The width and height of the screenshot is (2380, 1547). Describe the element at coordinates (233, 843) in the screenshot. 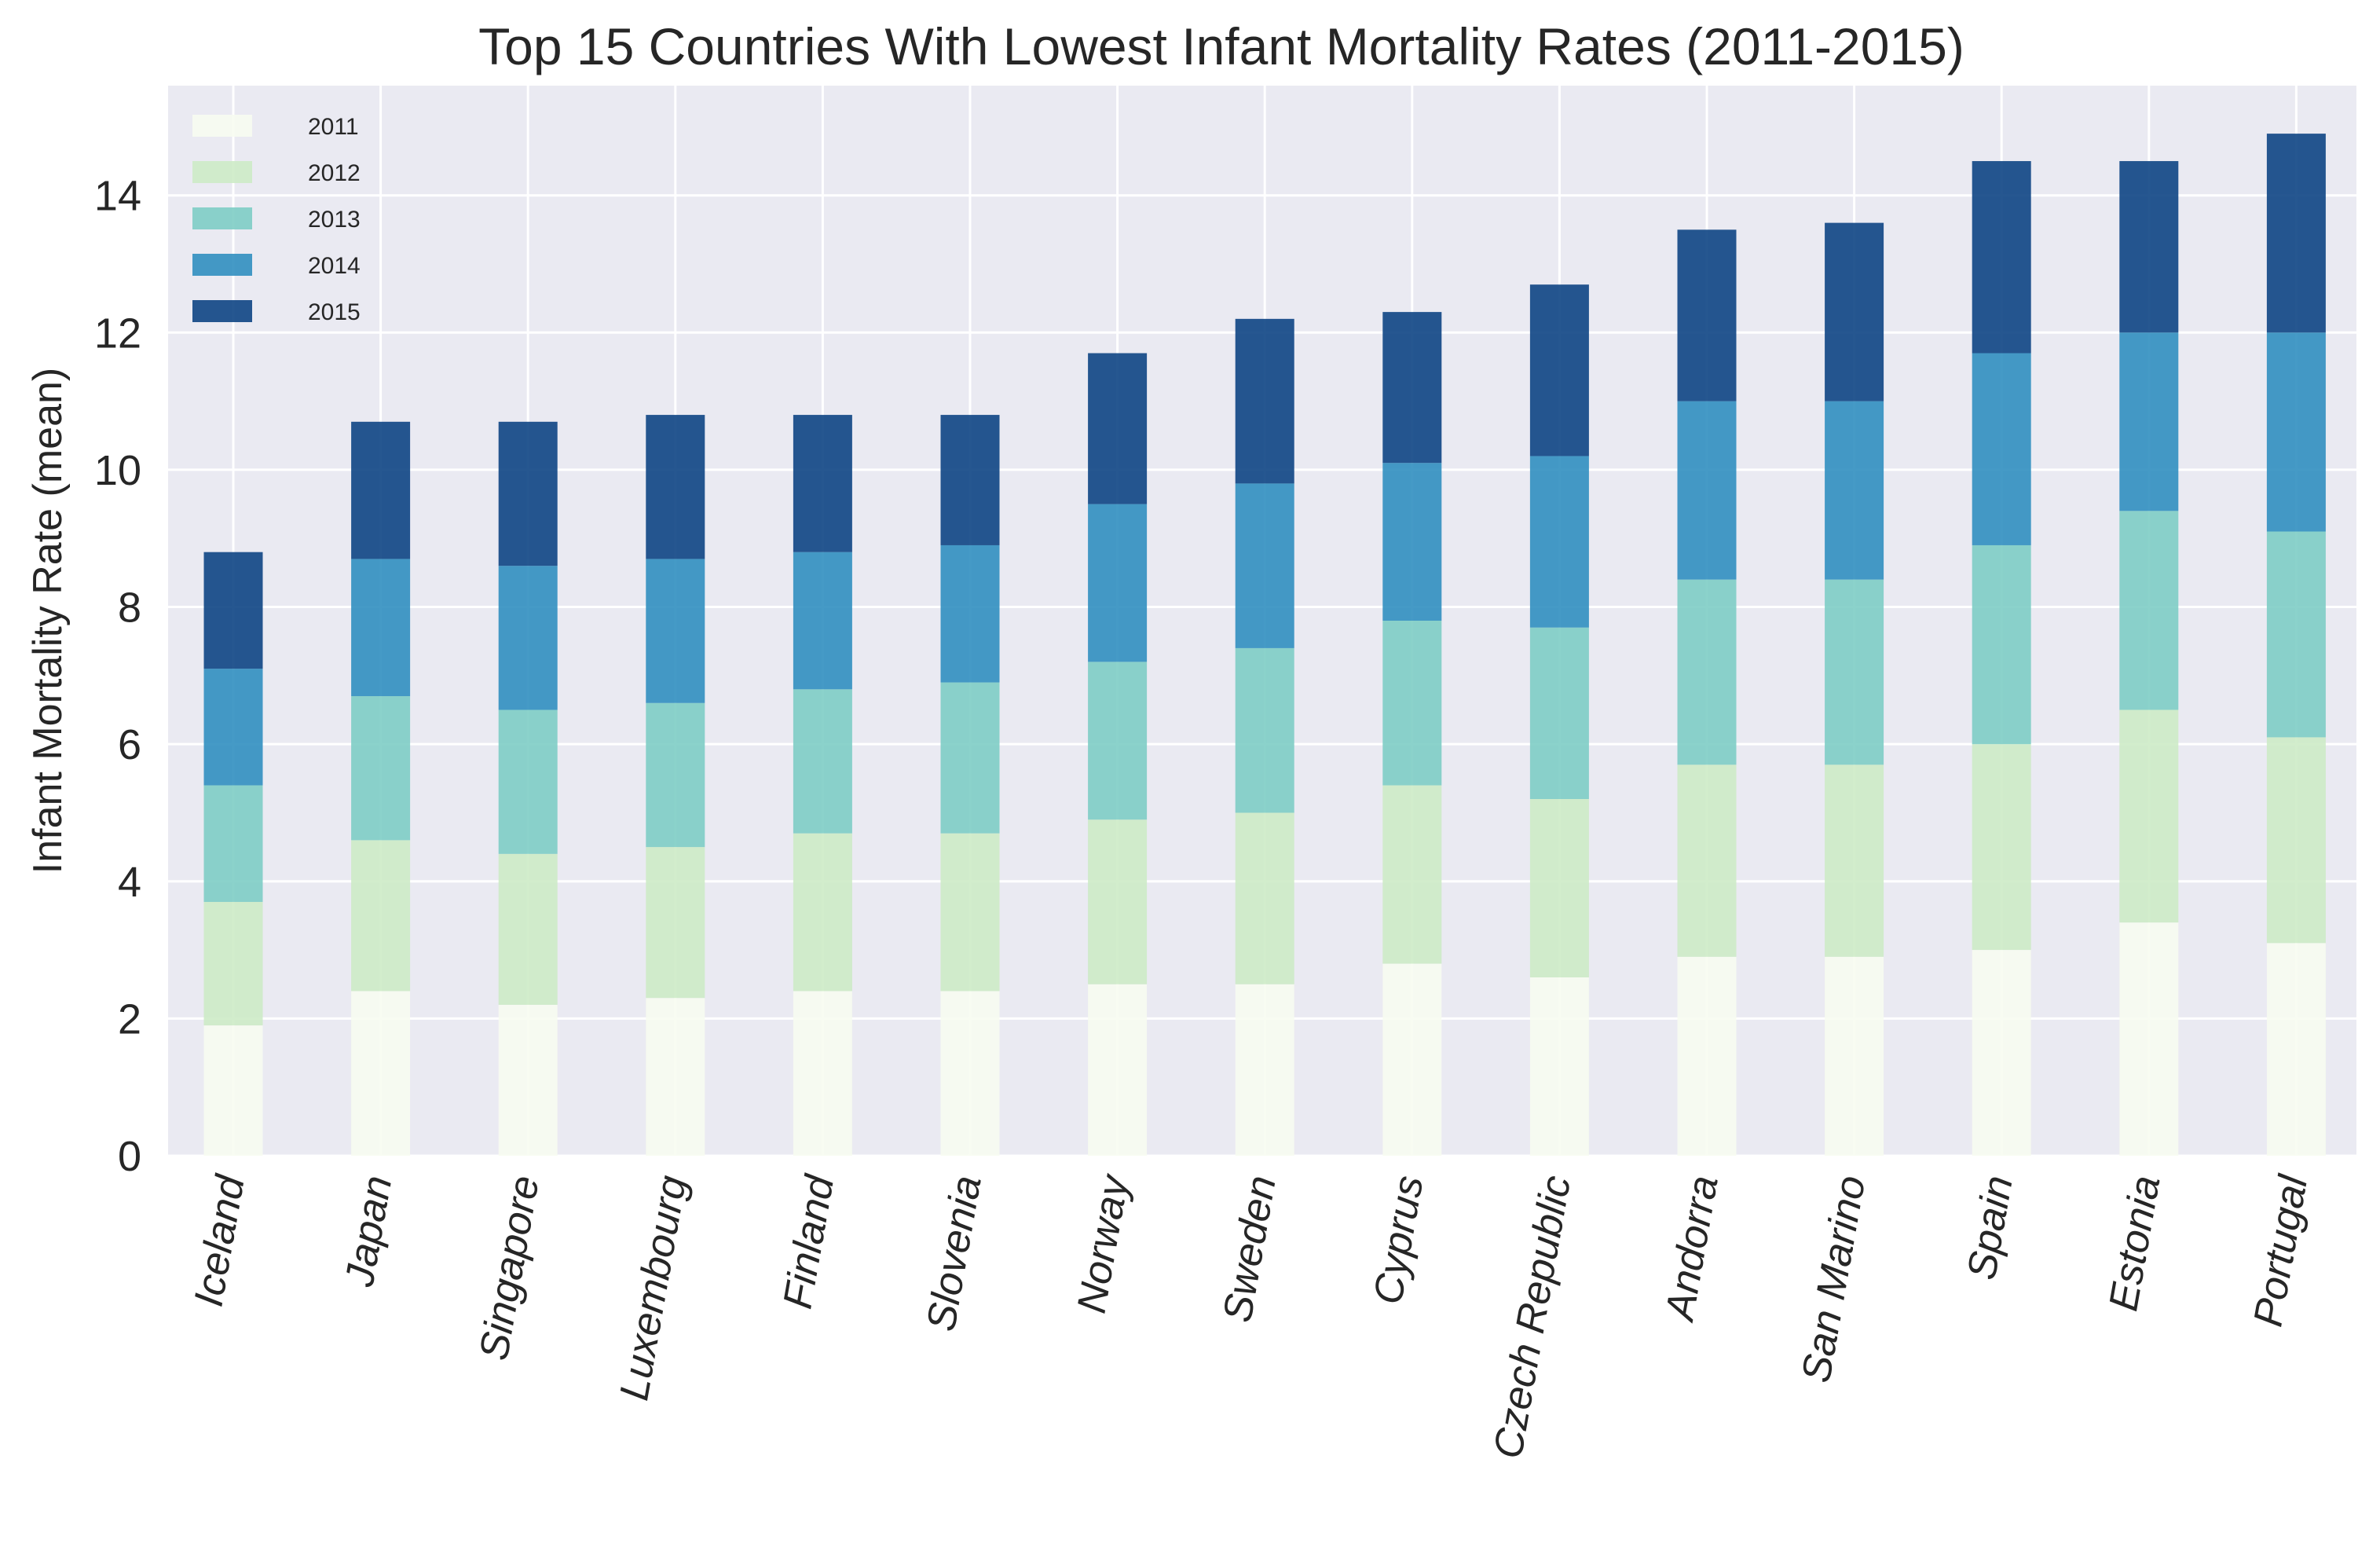

I see `bar-segment-2013-iceland` at that location.